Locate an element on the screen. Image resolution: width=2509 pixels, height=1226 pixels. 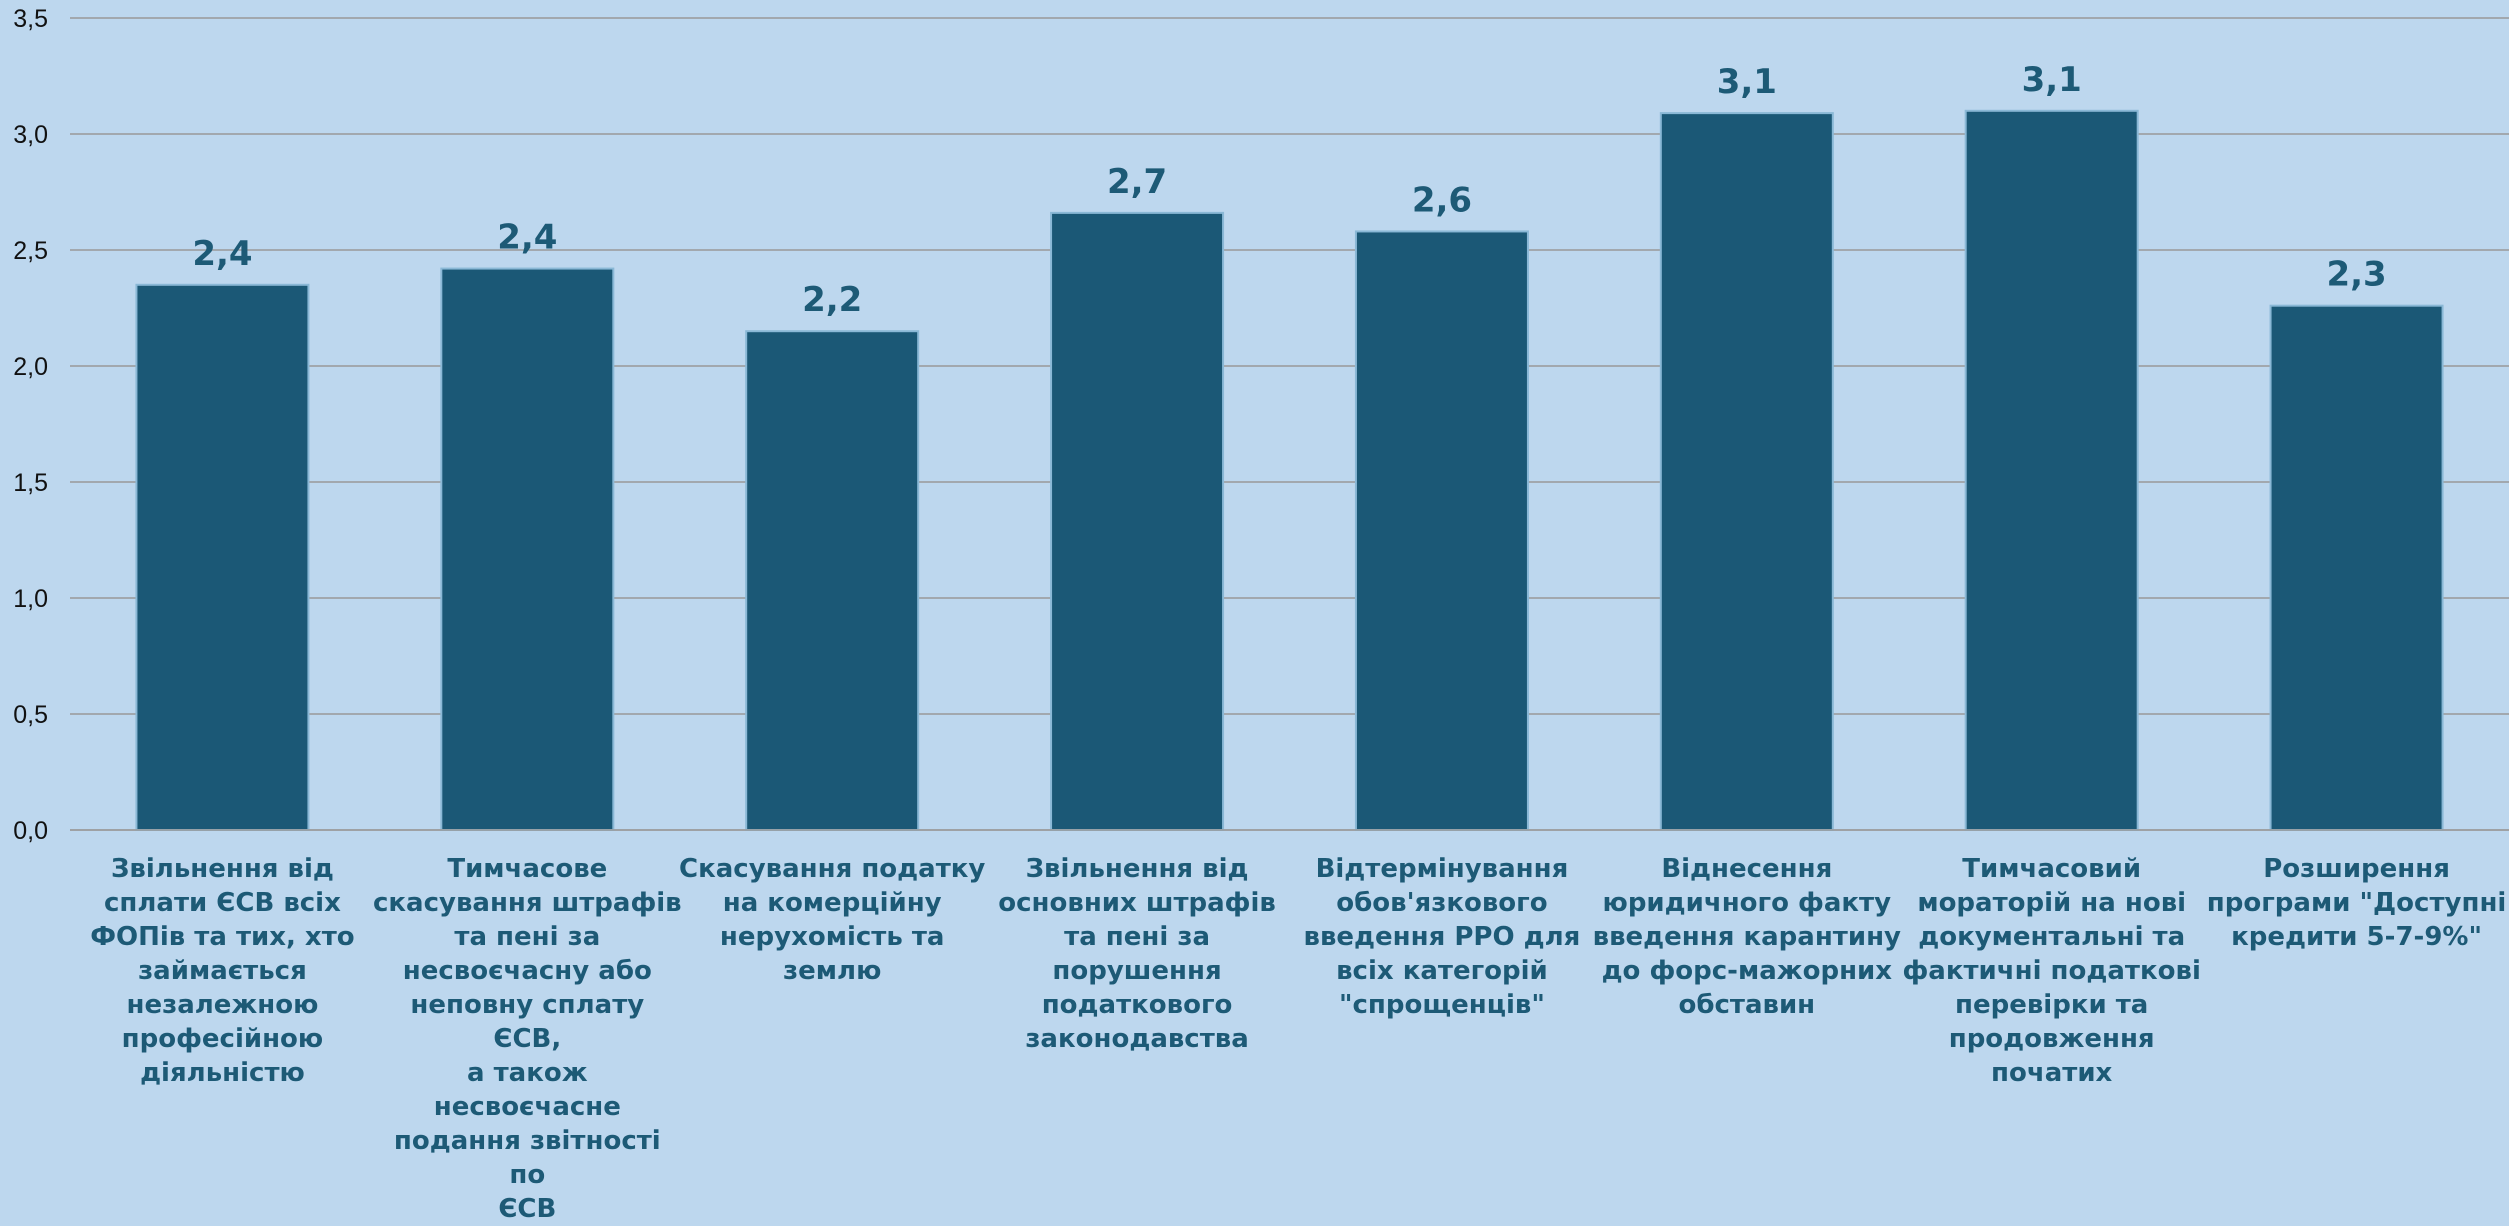
data-label: 2,3 is located at coordinates (2356, 275).